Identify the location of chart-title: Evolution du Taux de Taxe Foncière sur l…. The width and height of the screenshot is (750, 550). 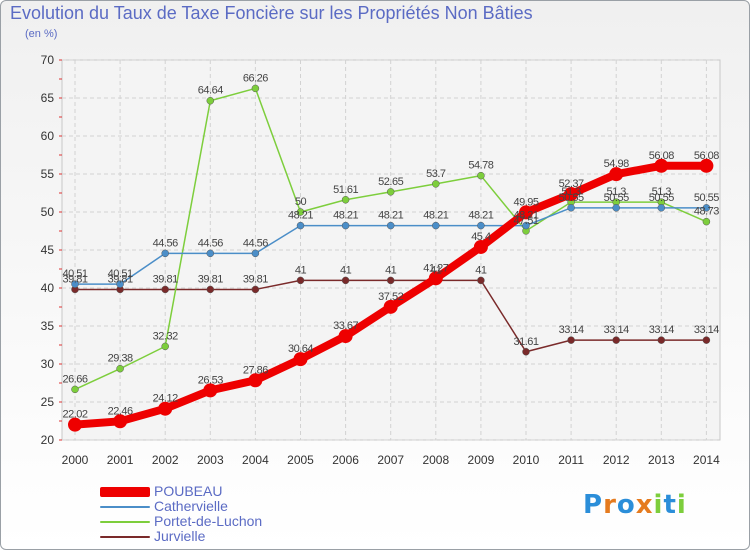
(271, 13).